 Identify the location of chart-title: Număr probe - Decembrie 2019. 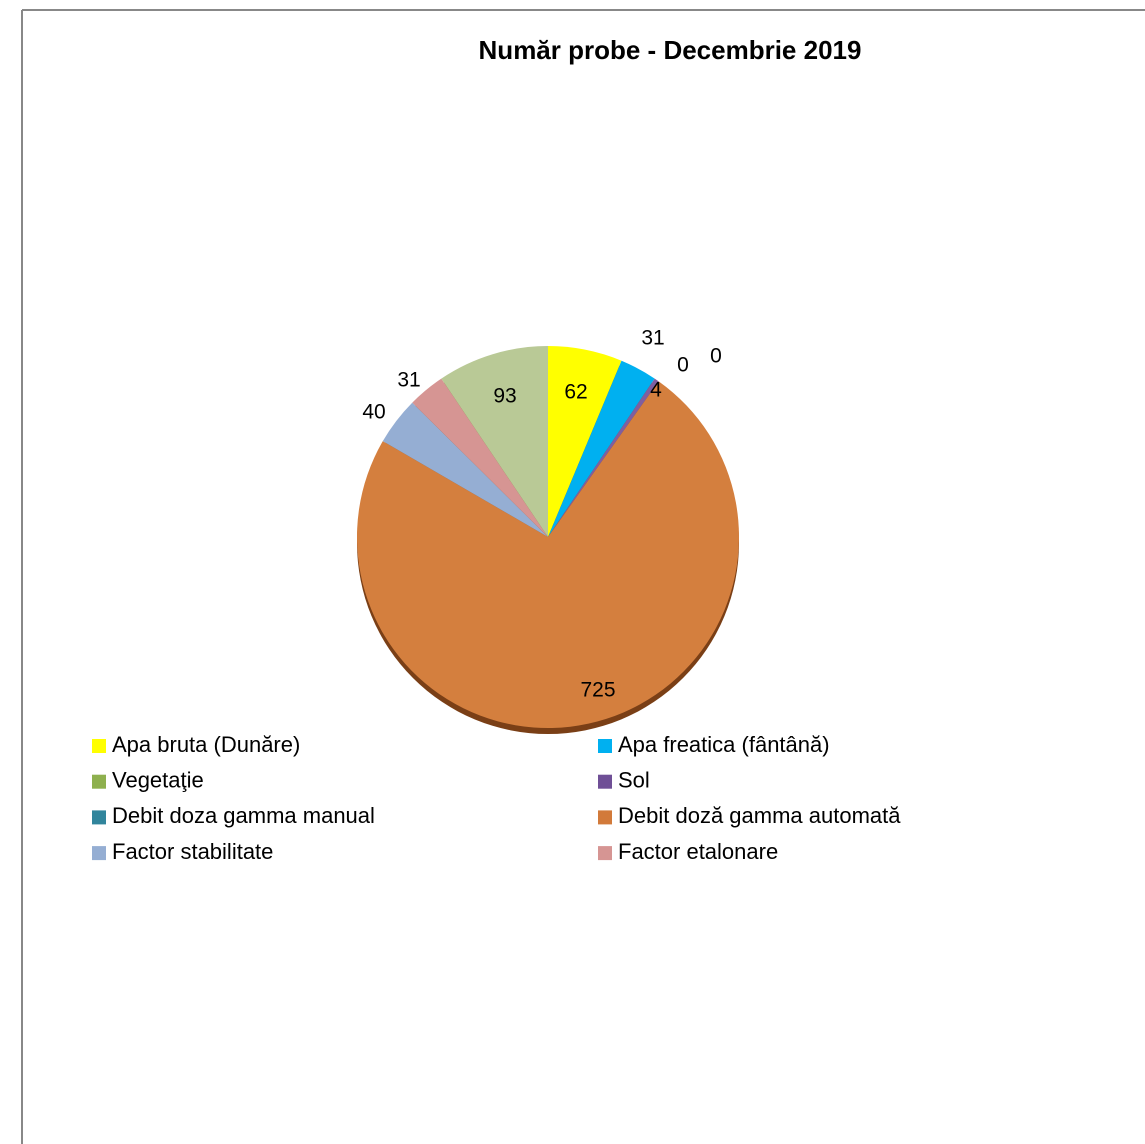
(670, 50).